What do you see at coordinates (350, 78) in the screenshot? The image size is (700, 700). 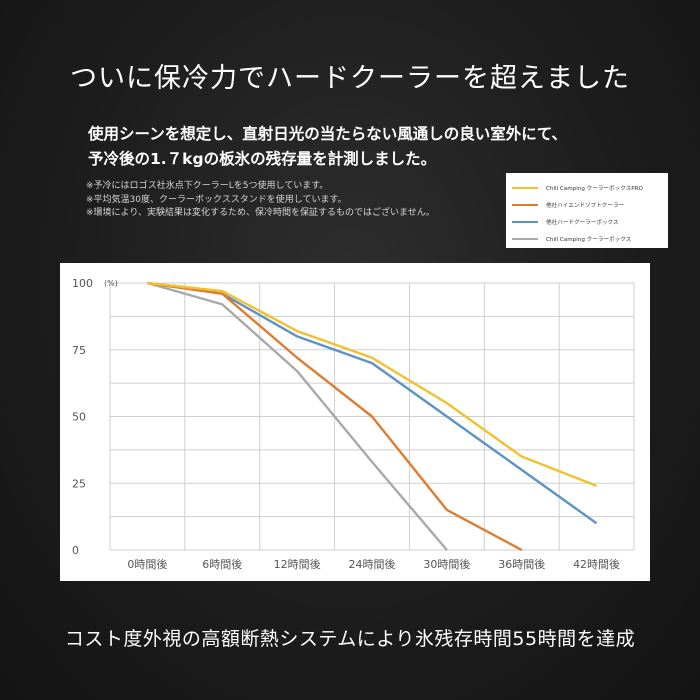 I see `headline: ついに保冷力でハードクーラーを超えました` at bounding box center [350, 78].